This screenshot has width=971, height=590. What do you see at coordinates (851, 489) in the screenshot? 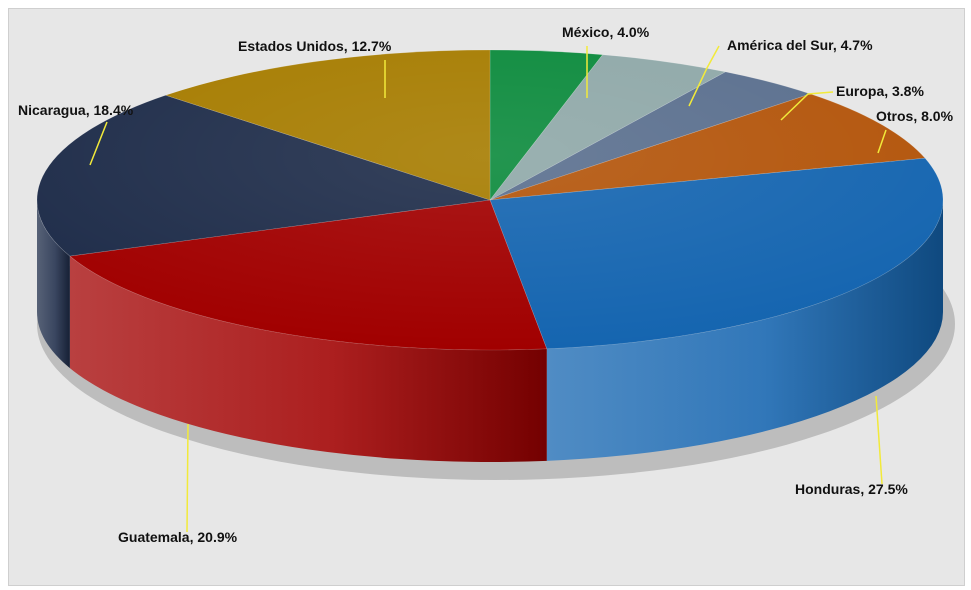
I see `data-label-honduras: Honduras, 27.5%` at bounding box center [851, 489].